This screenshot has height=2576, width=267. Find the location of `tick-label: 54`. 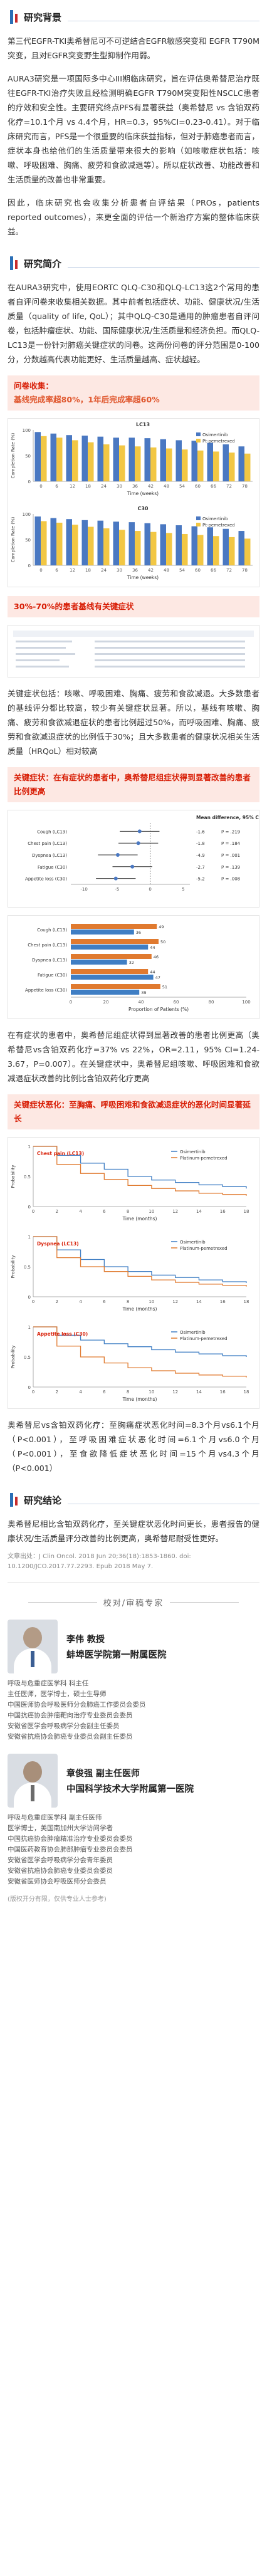

tick-label: 54 is located at coordinates (182, 486).